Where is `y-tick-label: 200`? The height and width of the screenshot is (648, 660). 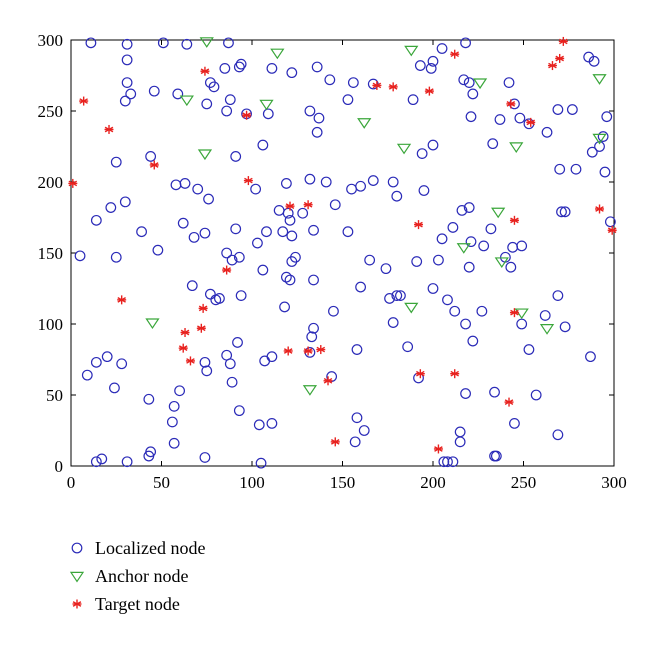 y-tick-label: 200 is located at coordinates (51, 182).